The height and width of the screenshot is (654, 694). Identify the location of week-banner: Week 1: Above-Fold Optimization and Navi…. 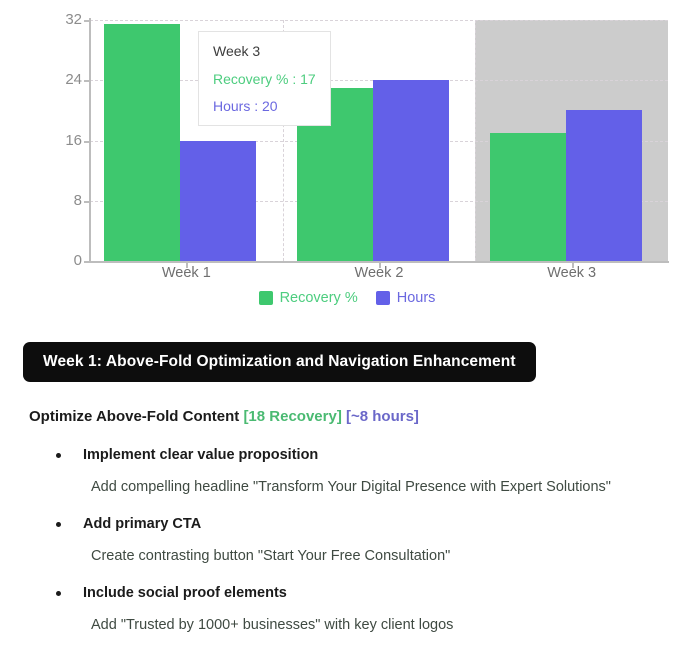
(279, 362).